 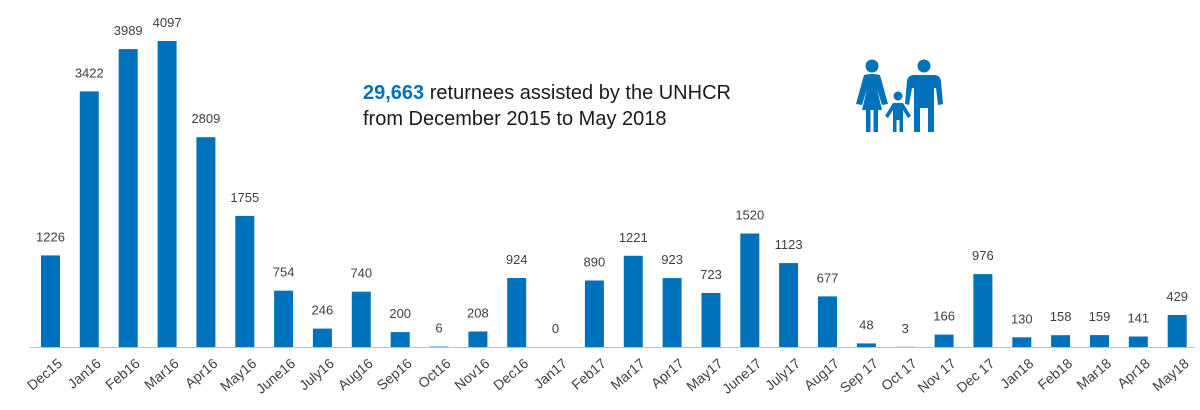 What do you see at coordinates (1170, 374) in the screenshot?
I see `x-tick-label: May18` at bounding box center [1170, 374].